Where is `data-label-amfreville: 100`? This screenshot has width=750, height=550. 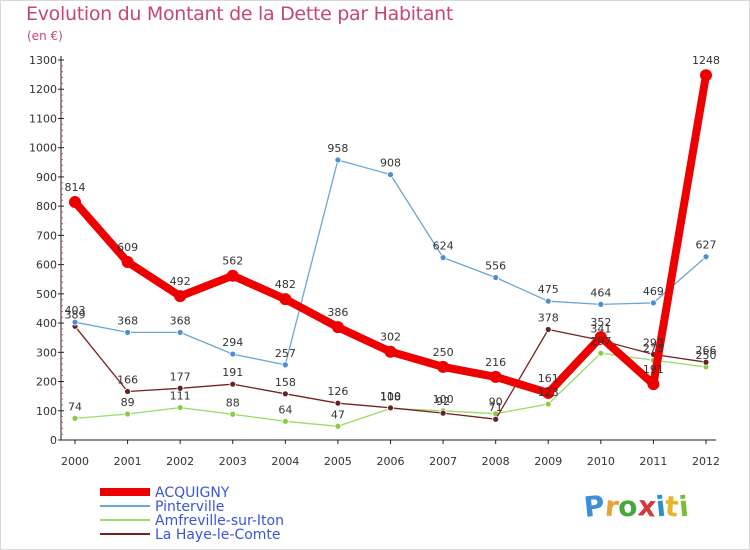
data-label-amfreville: 100 is located at coordinates (443, 399).